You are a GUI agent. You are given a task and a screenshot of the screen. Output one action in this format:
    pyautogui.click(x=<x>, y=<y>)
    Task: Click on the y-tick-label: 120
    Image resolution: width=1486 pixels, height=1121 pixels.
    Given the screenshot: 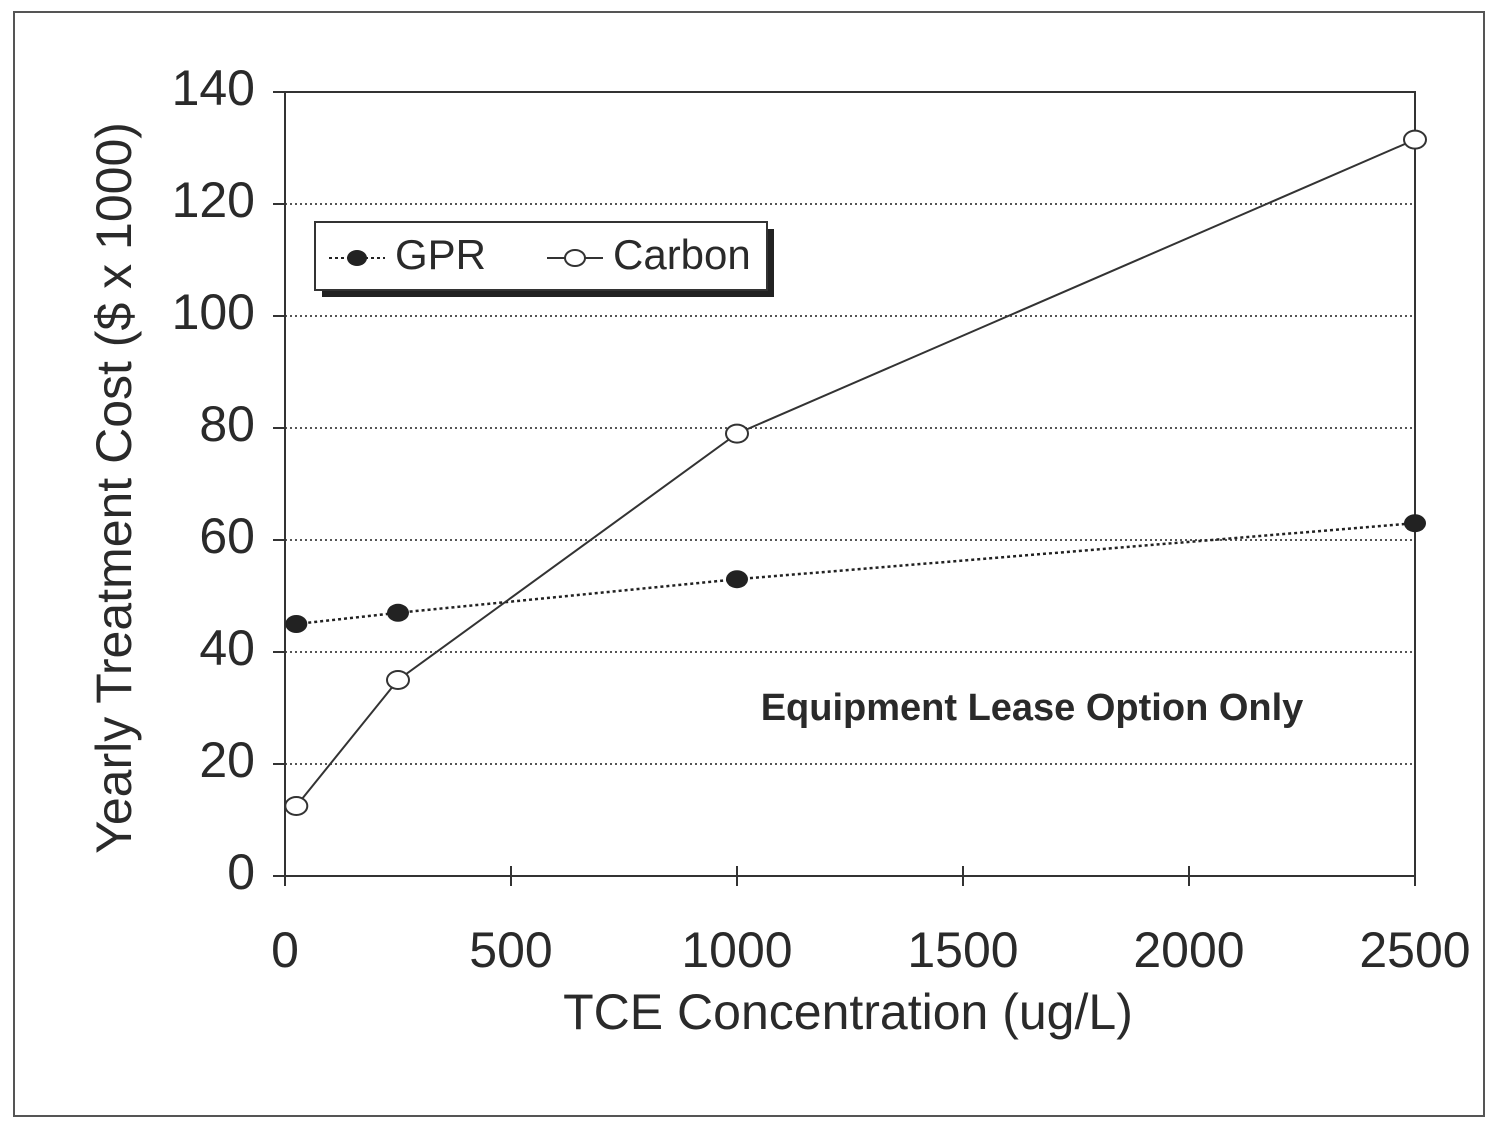 What is the action you would take?
    pyautogui.click(x=213, y=200)
    